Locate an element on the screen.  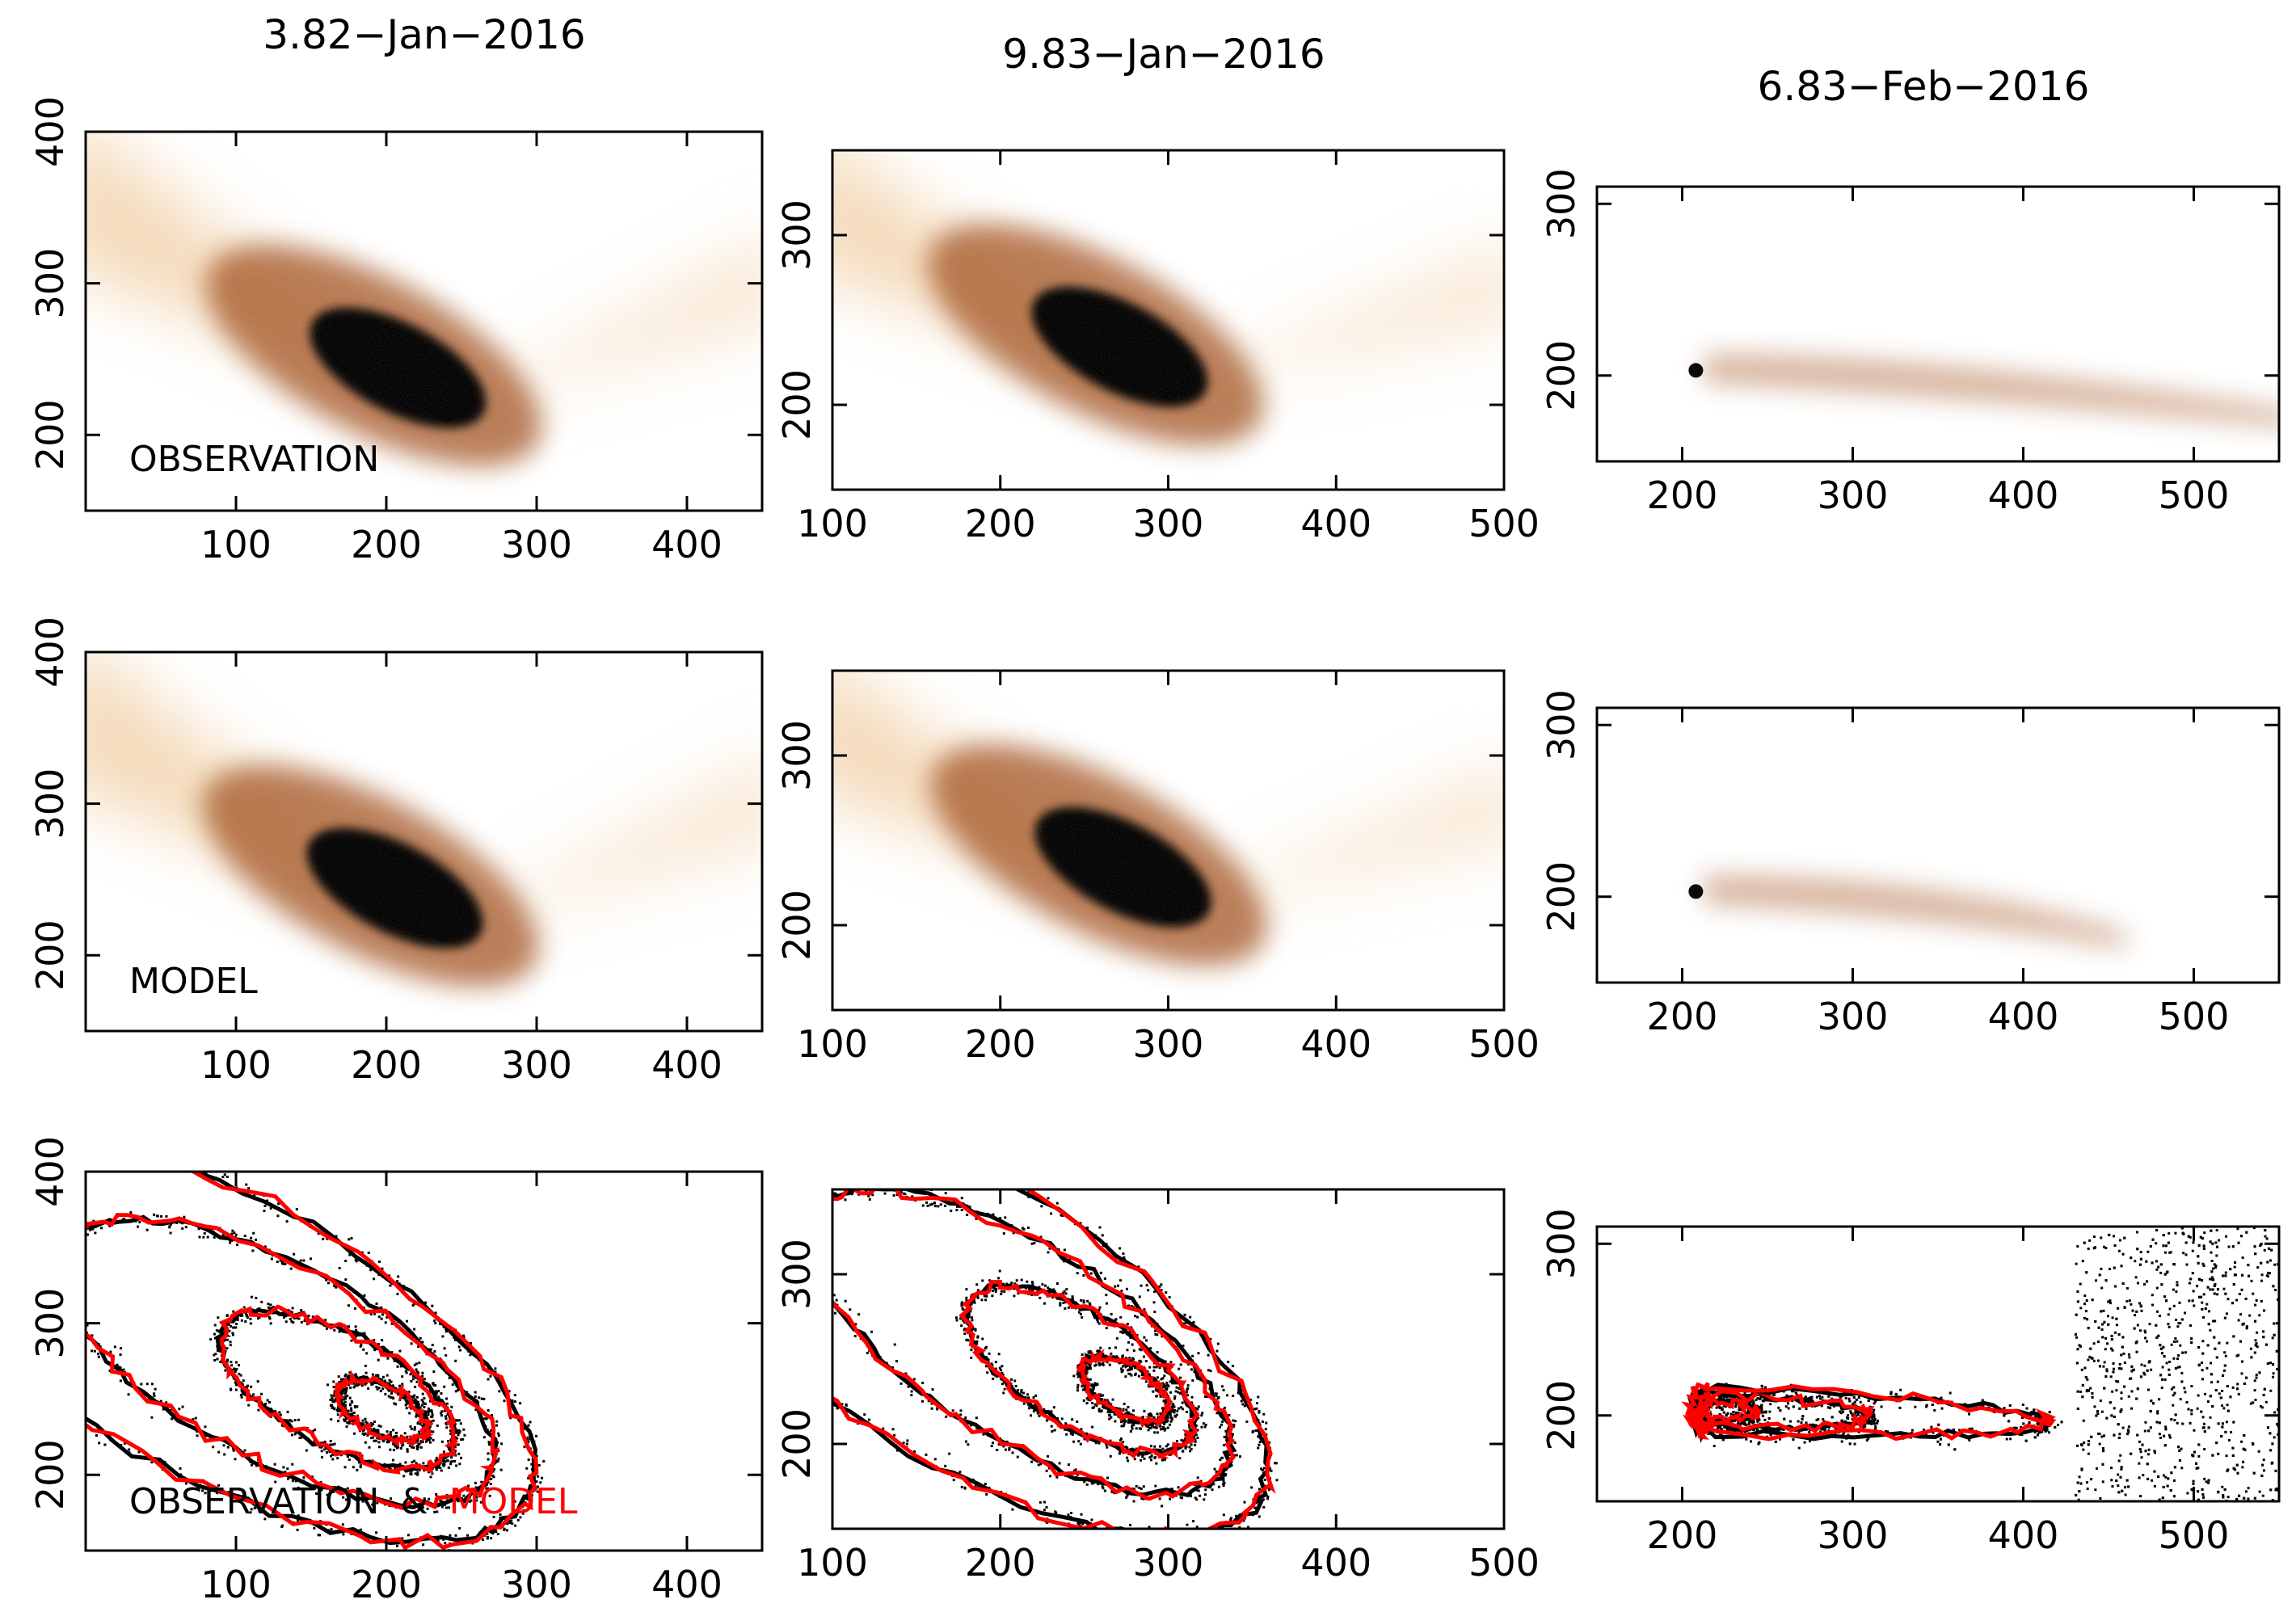
panel-6: 200 300 400 500 200 300 is located at coordinates (1910, 864).